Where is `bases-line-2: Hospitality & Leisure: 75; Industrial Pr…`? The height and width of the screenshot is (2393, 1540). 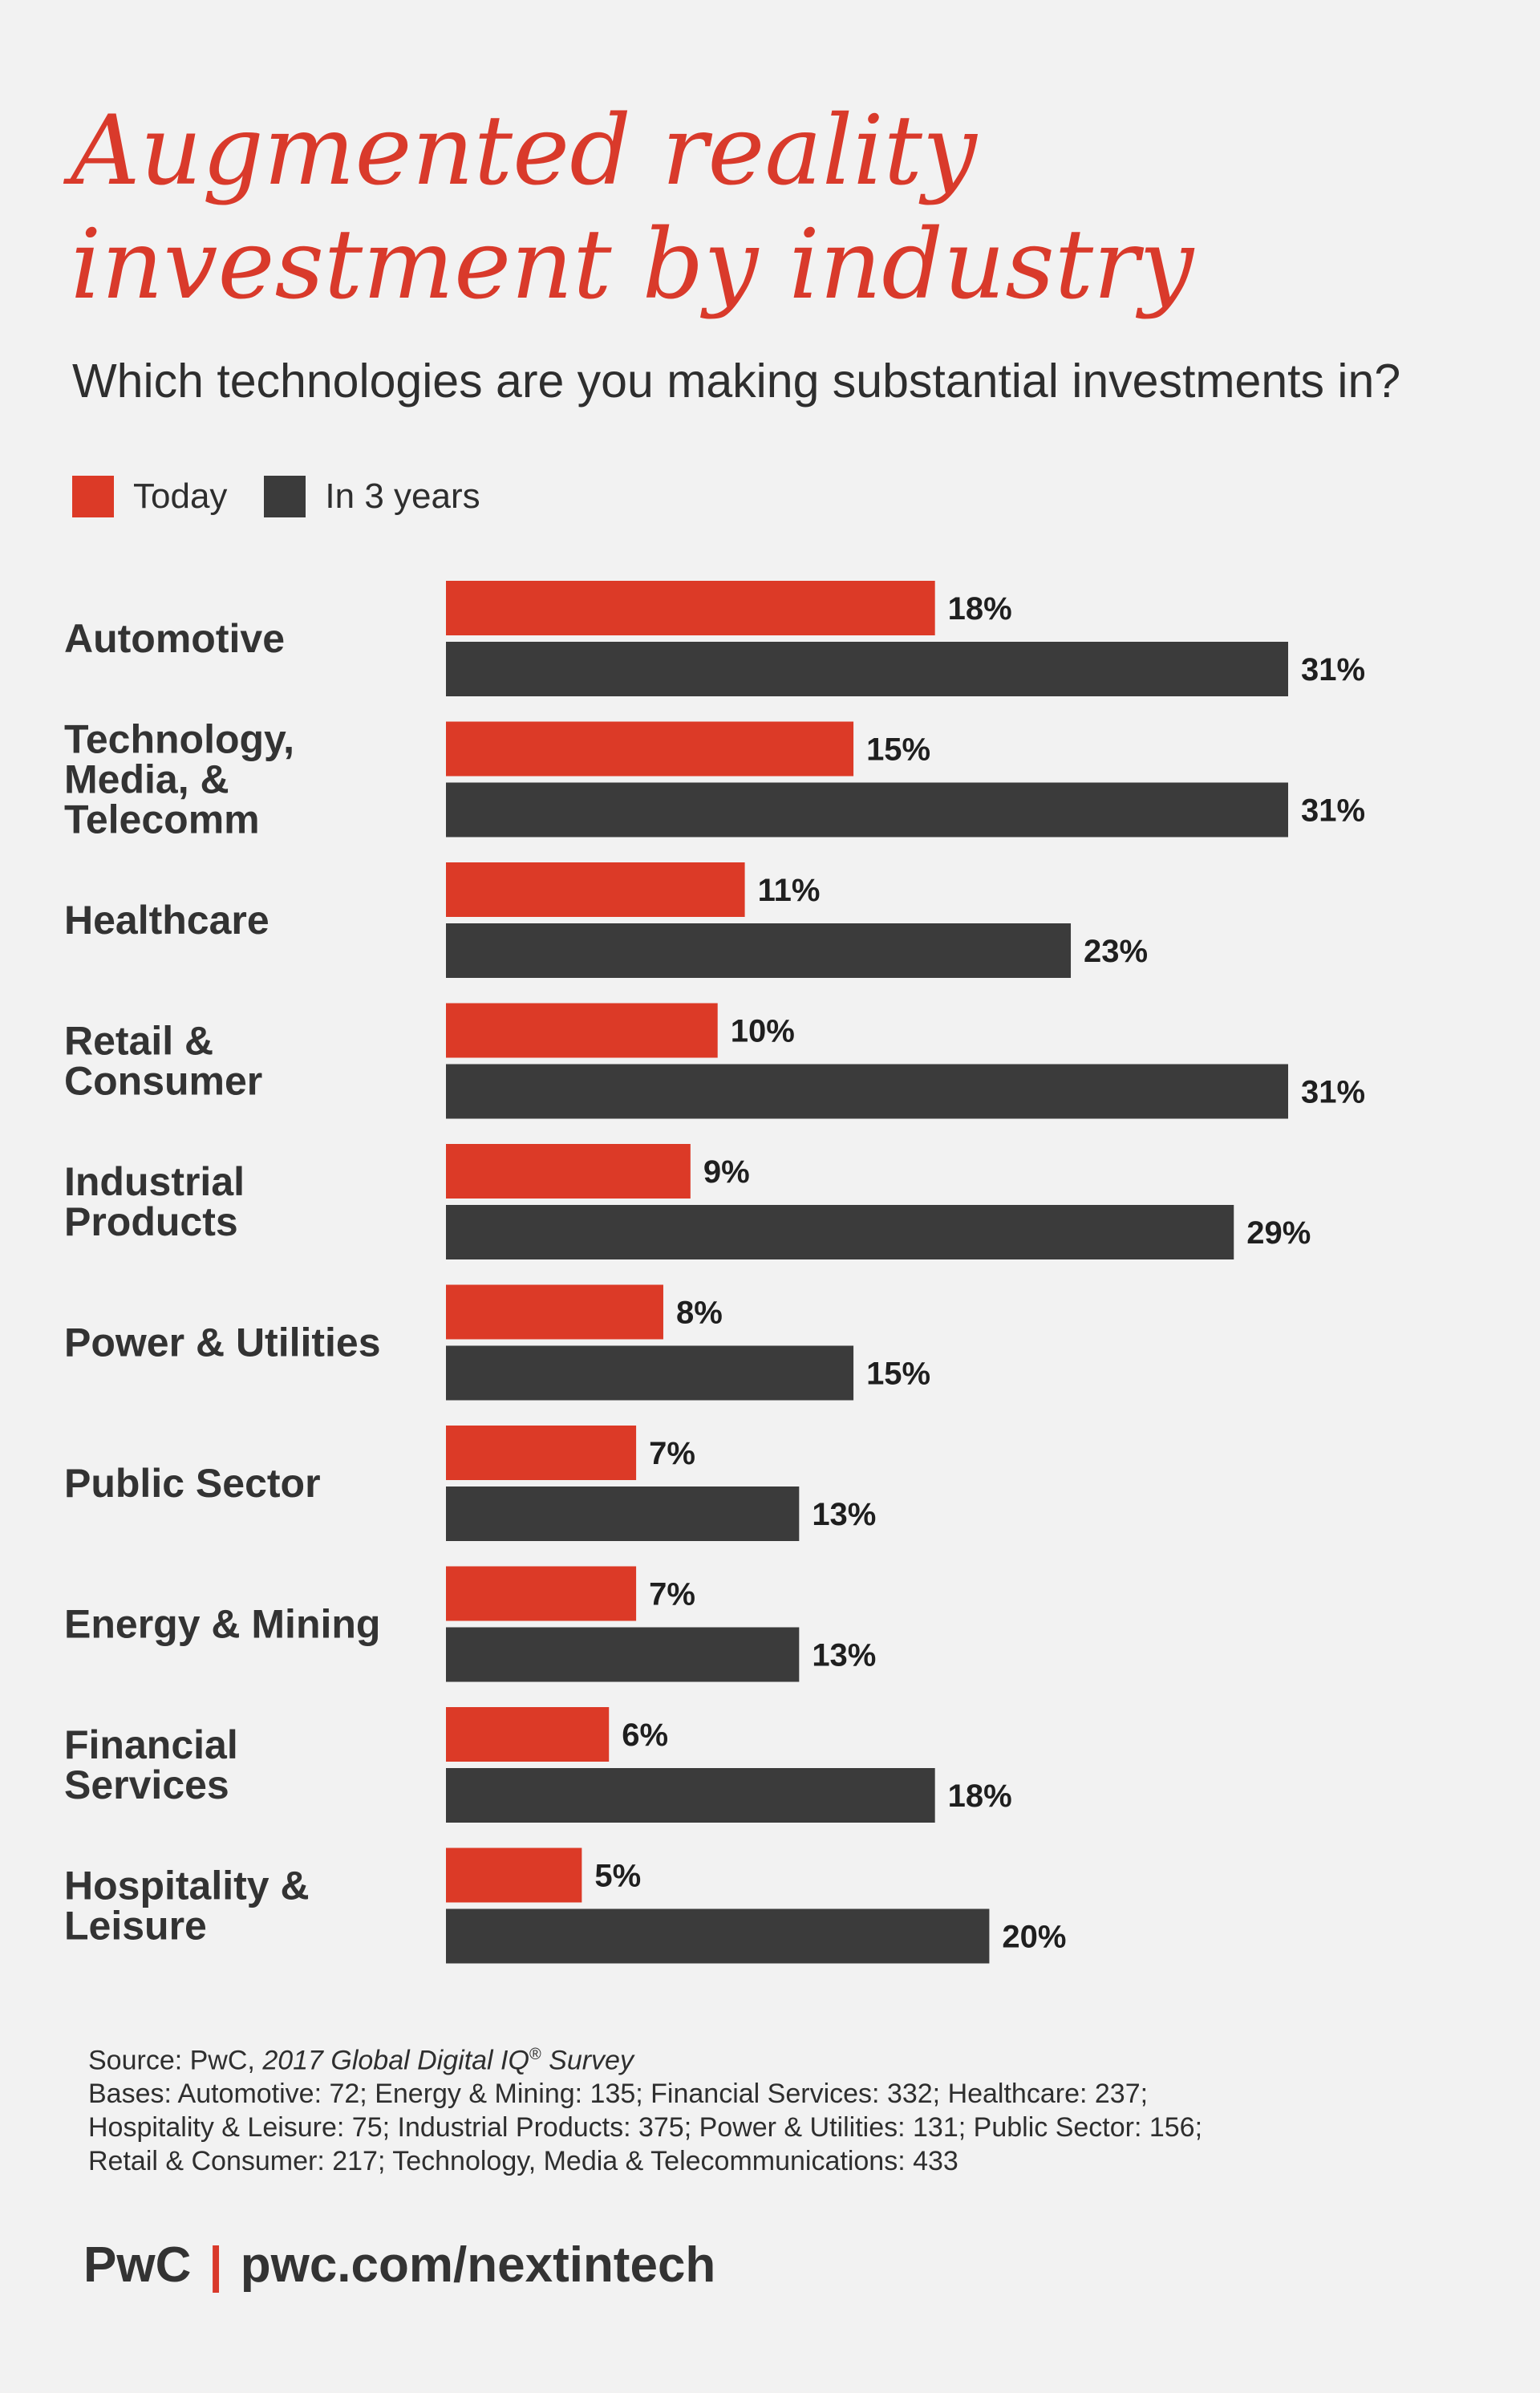 bases-line-2: Hospitality & Leisure: 75; Industrial Pr… is located at coordinates (645, 2128).